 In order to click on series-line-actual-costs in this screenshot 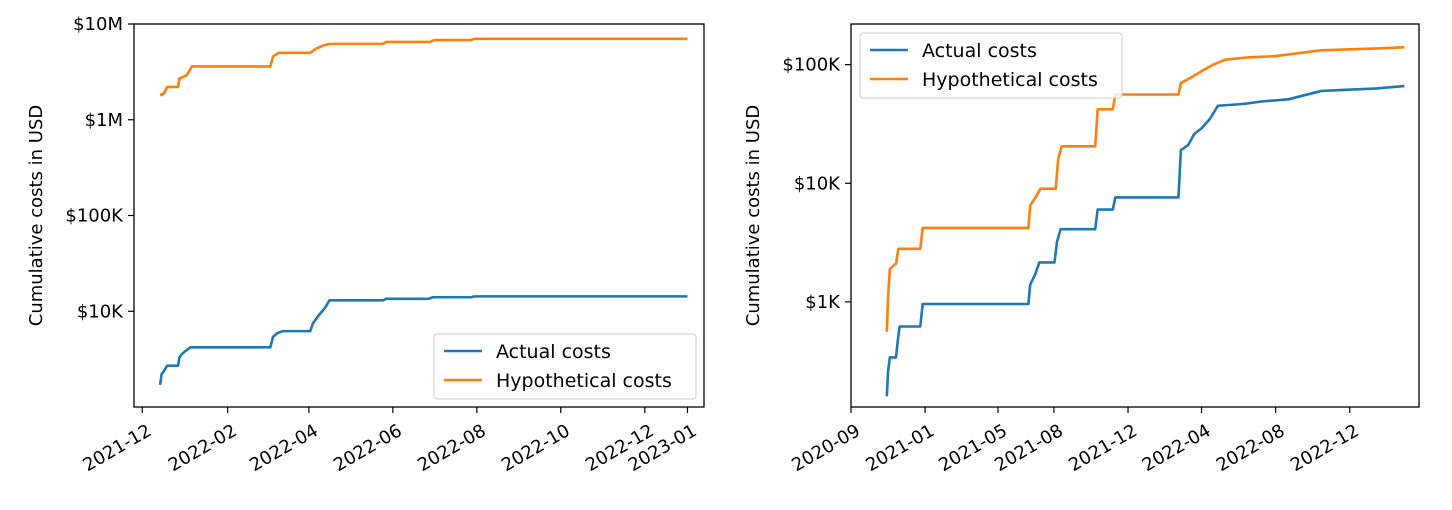, I will do `click(423, 340)`.